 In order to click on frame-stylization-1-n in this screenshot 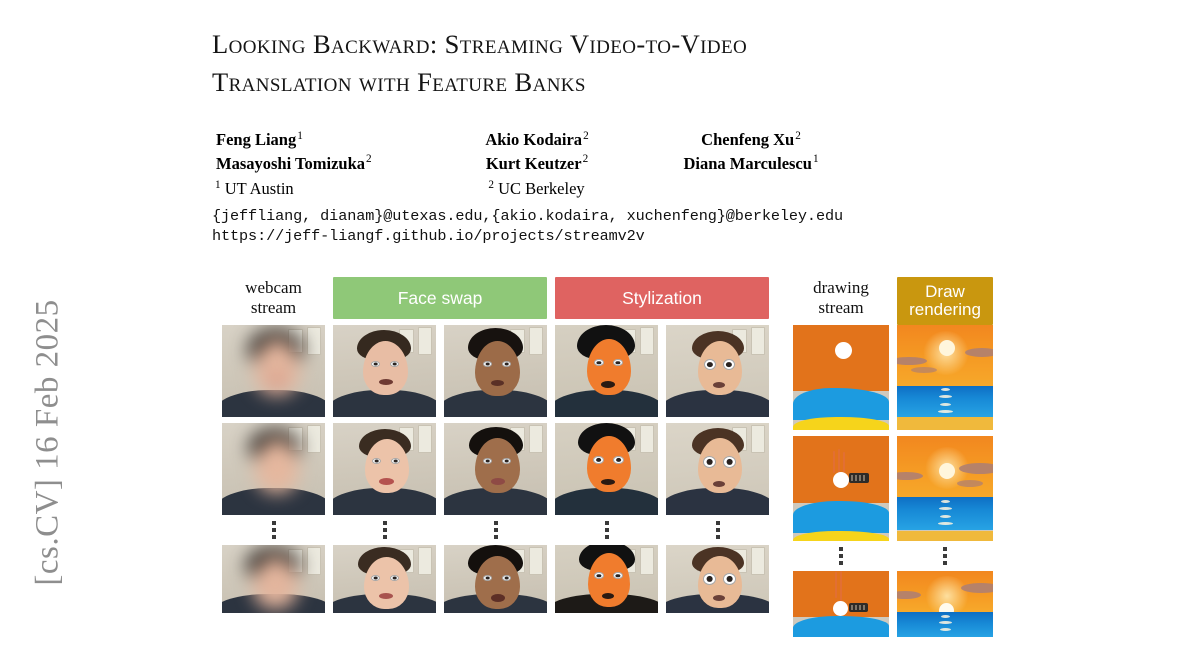, I will do `click(606, 579)`.